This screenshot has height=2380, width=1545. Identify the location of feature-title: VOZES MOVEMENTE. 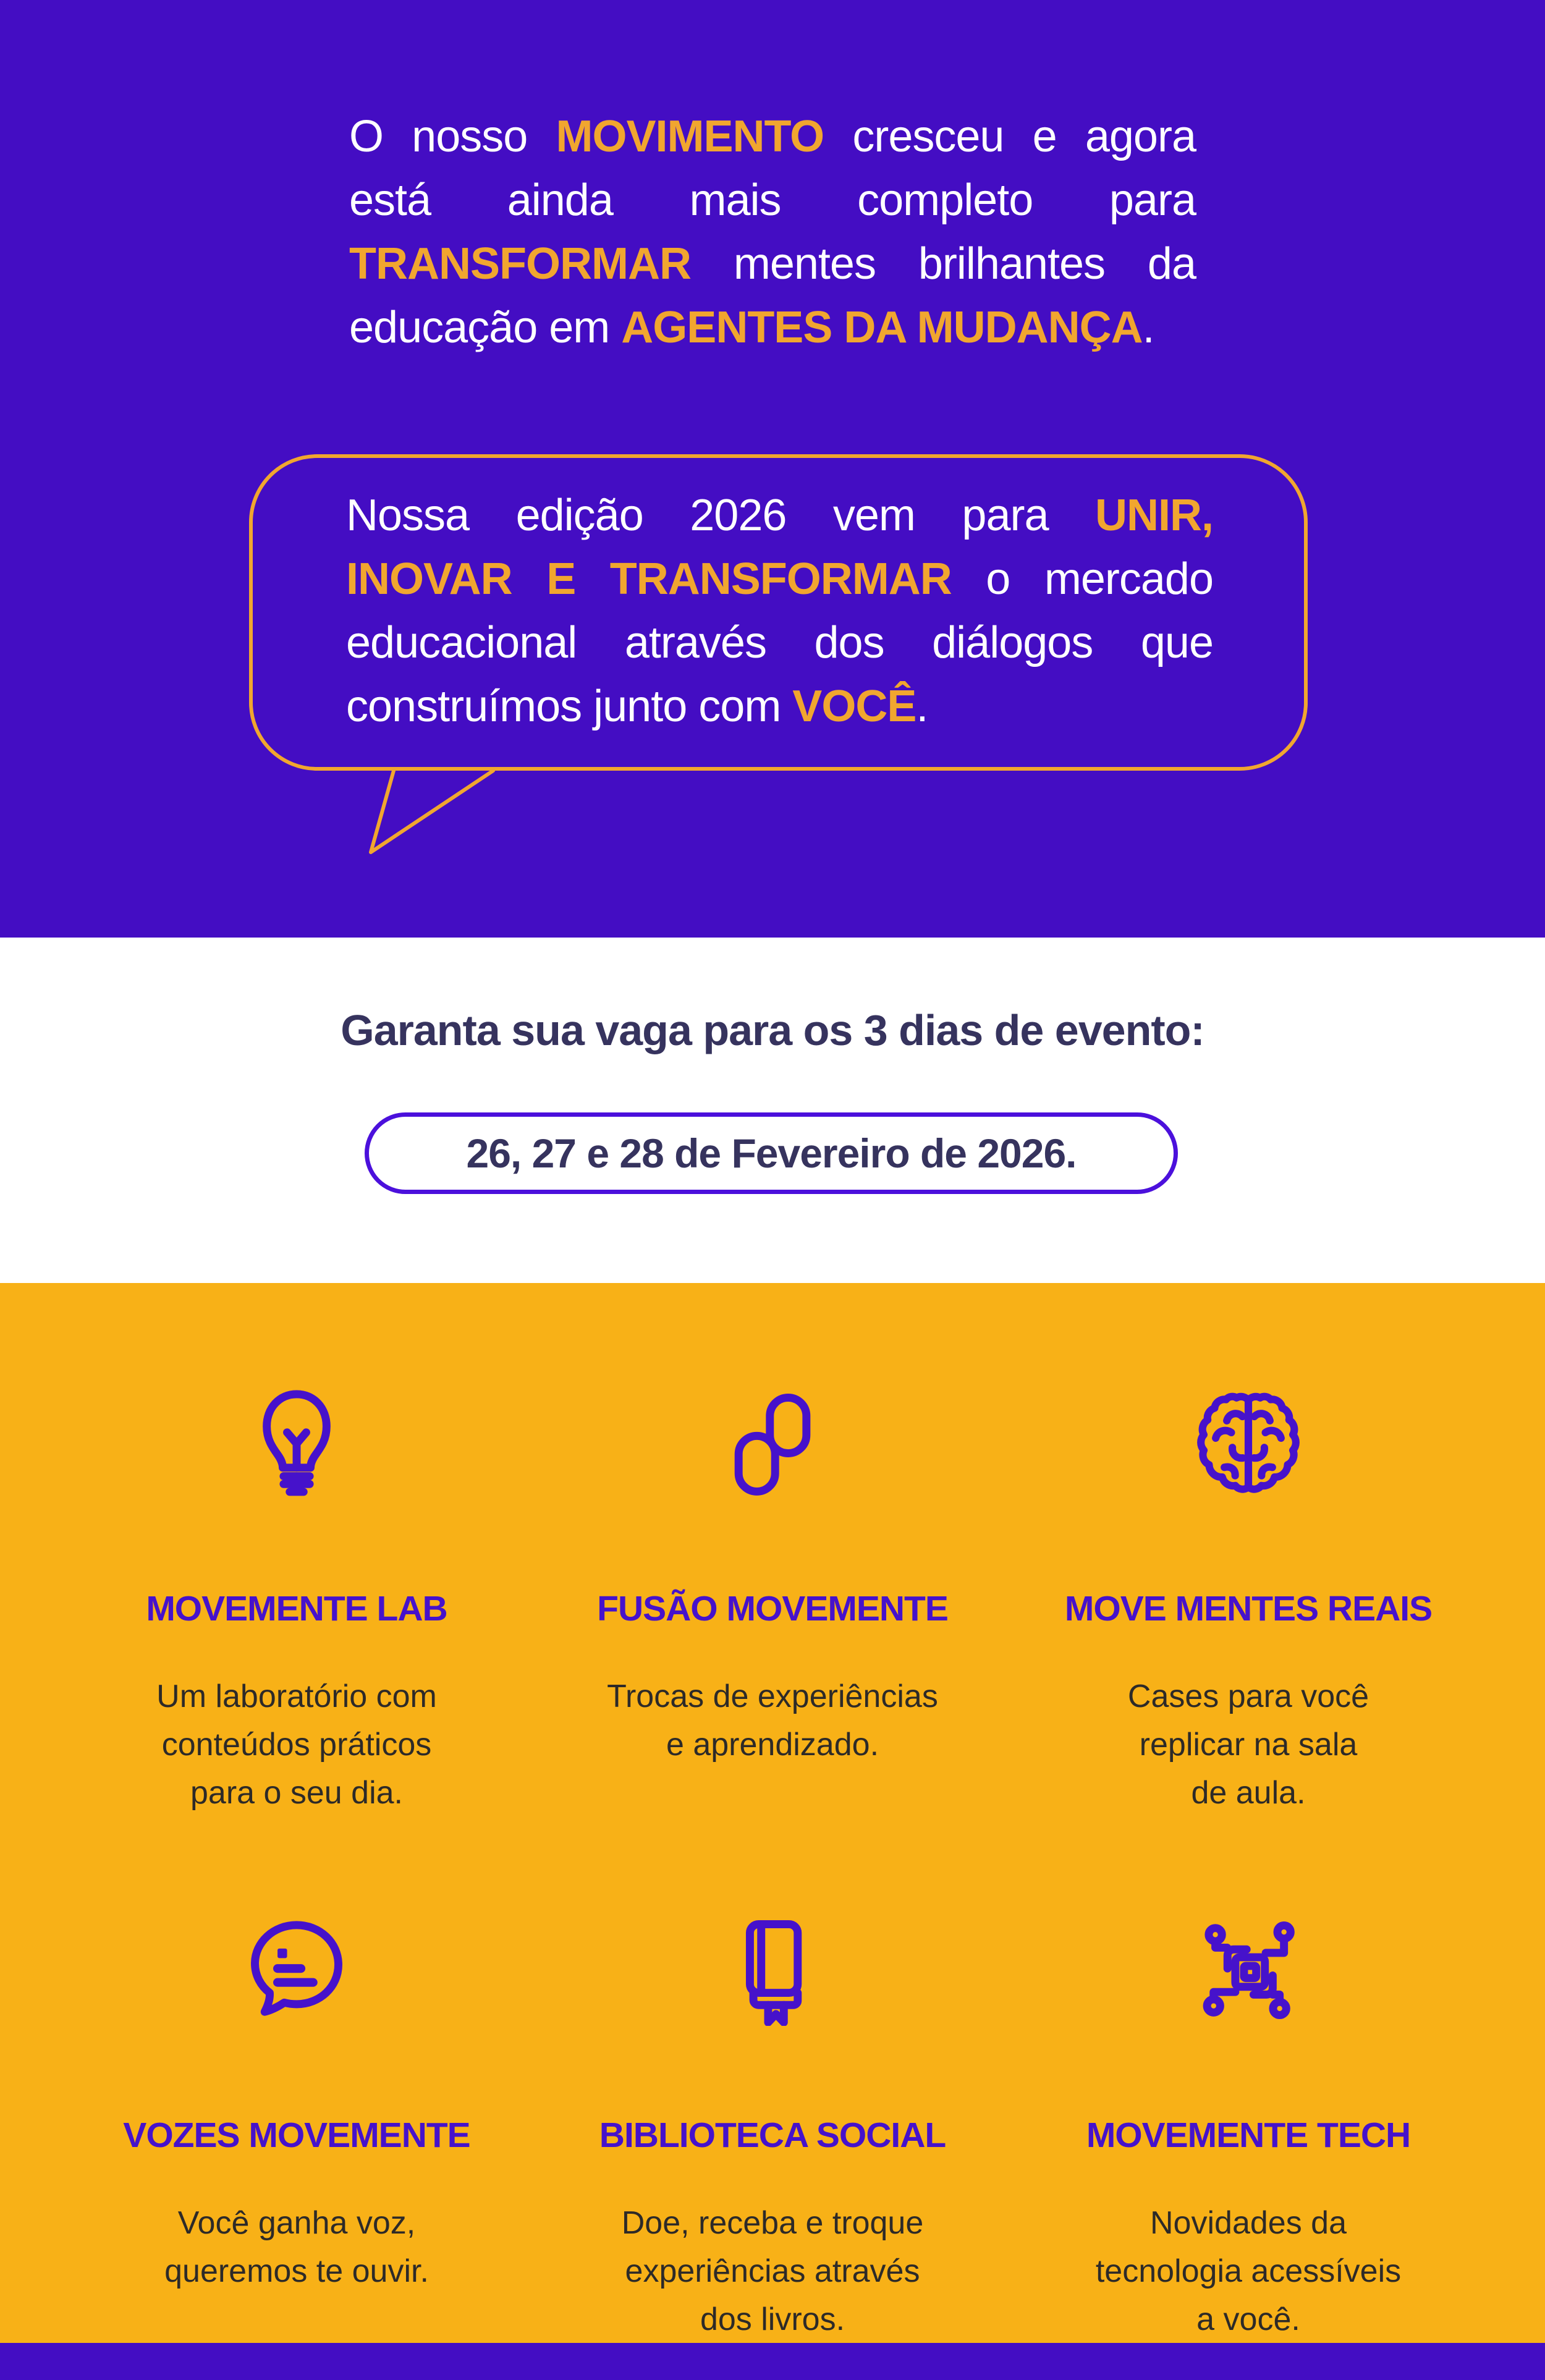
(296, 2135).